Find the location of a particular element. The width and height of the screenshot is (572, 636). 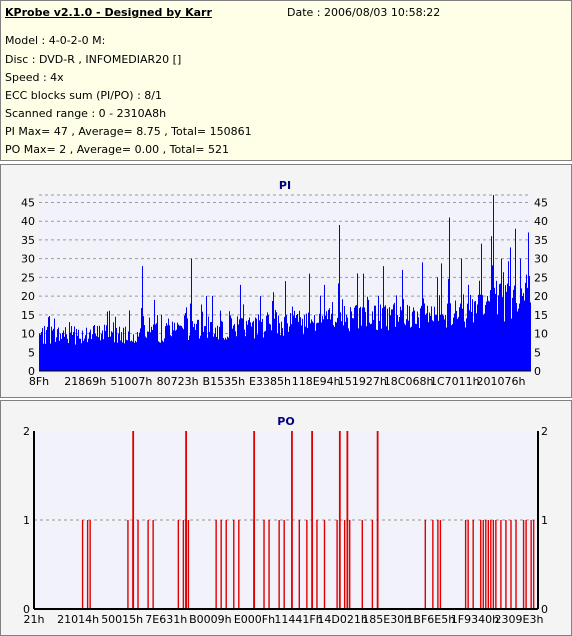

y-tick-label-right: 40 is located at coordinates (541, 221).